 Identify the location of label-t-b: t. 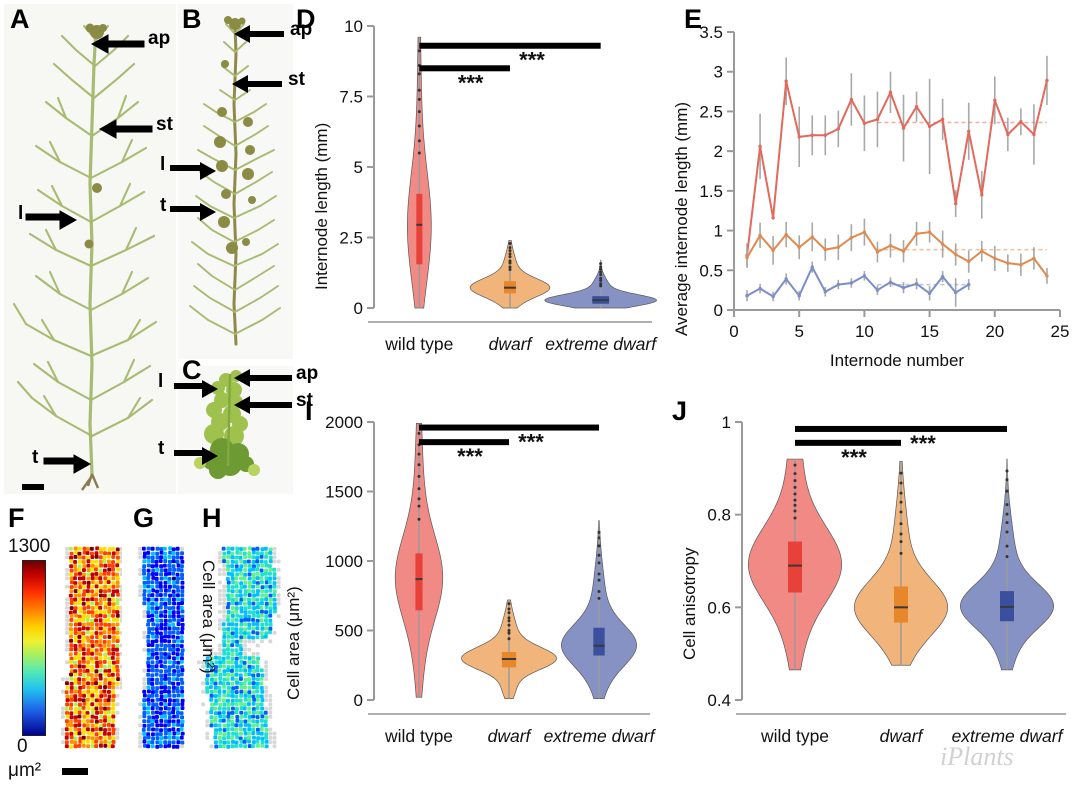
(163, 205).